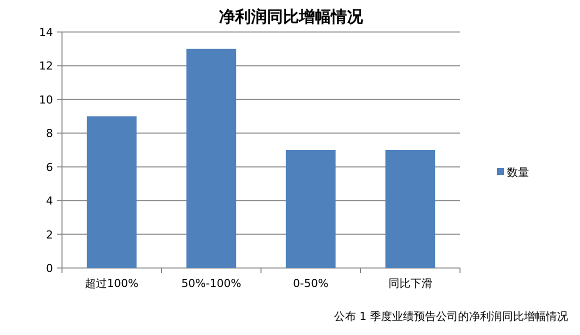  I want to click on y-tick-label: 4, so click(49, 201).